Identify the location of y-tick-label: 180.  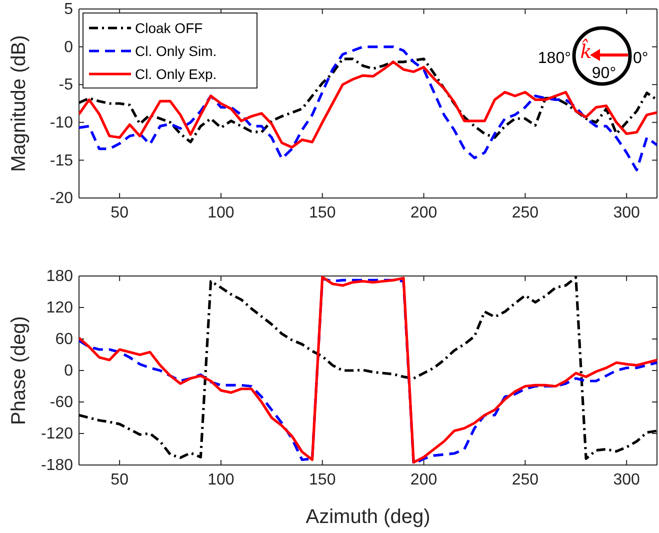
(60, 277).